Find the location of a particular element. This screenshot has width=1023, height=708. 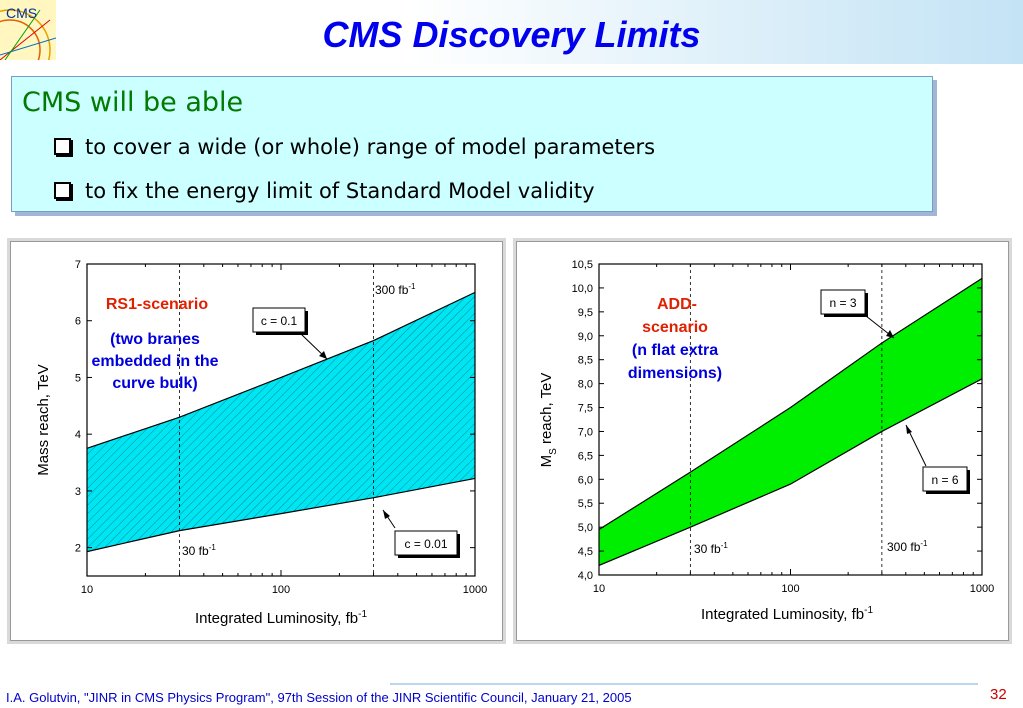

scenario-description: embedded in the is located at coordinates (154, 361).